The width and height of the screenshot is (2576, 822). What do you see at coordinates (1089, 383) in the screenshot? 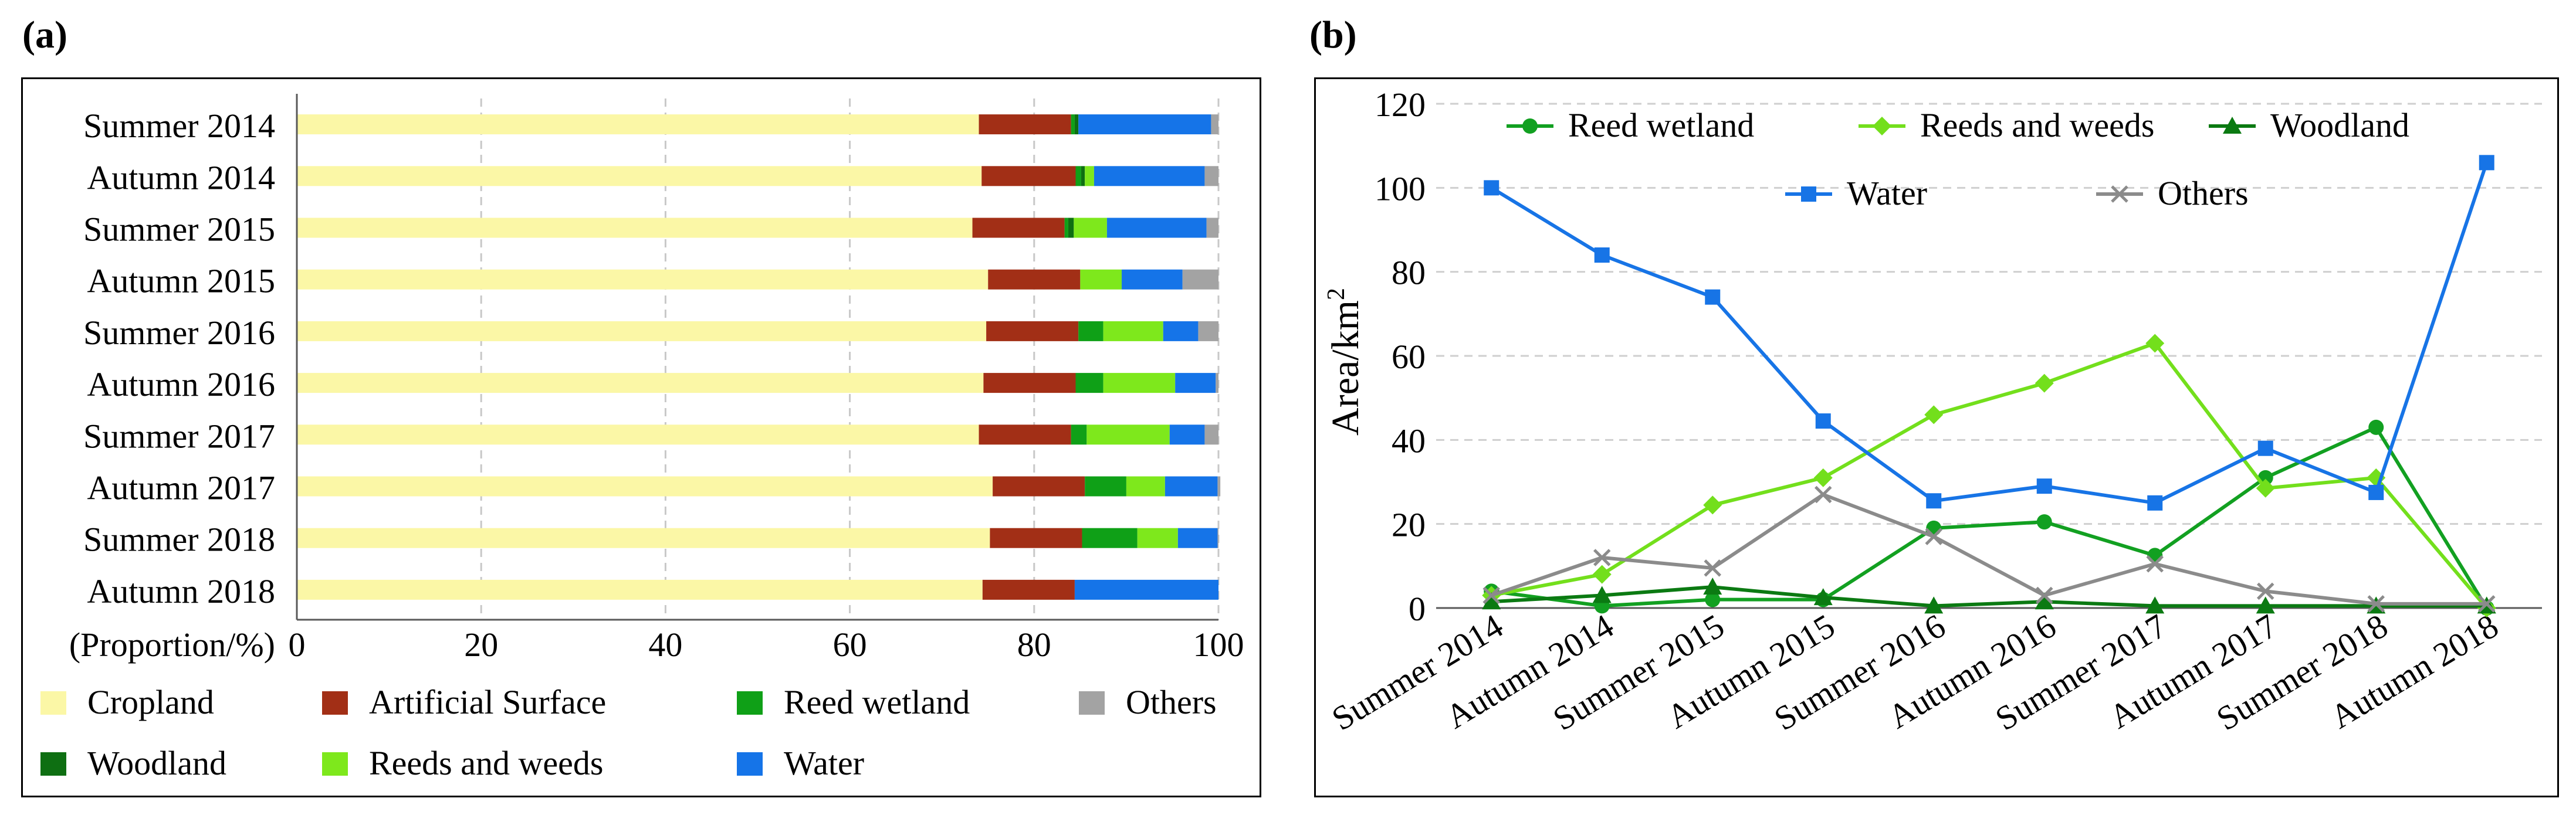
I see `bar-segment-reed-wetland-autumn-2016` at bounding box center [1089, 383].